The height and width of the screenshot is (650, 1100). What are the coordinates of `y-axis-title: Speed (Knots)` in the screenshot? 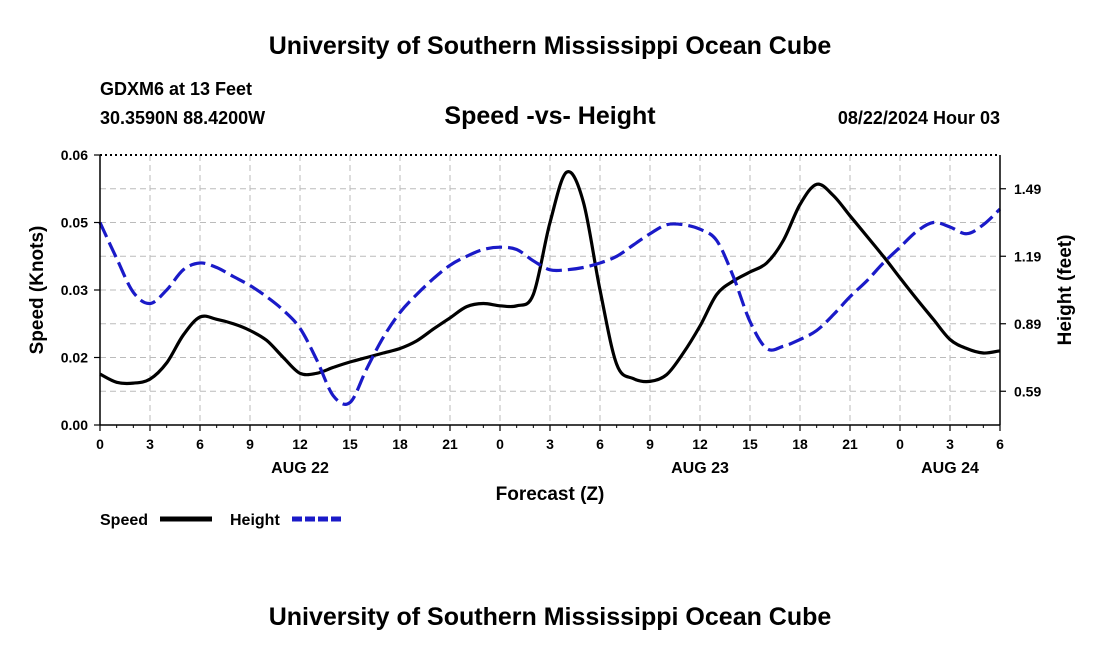 It's located at (37, 290).